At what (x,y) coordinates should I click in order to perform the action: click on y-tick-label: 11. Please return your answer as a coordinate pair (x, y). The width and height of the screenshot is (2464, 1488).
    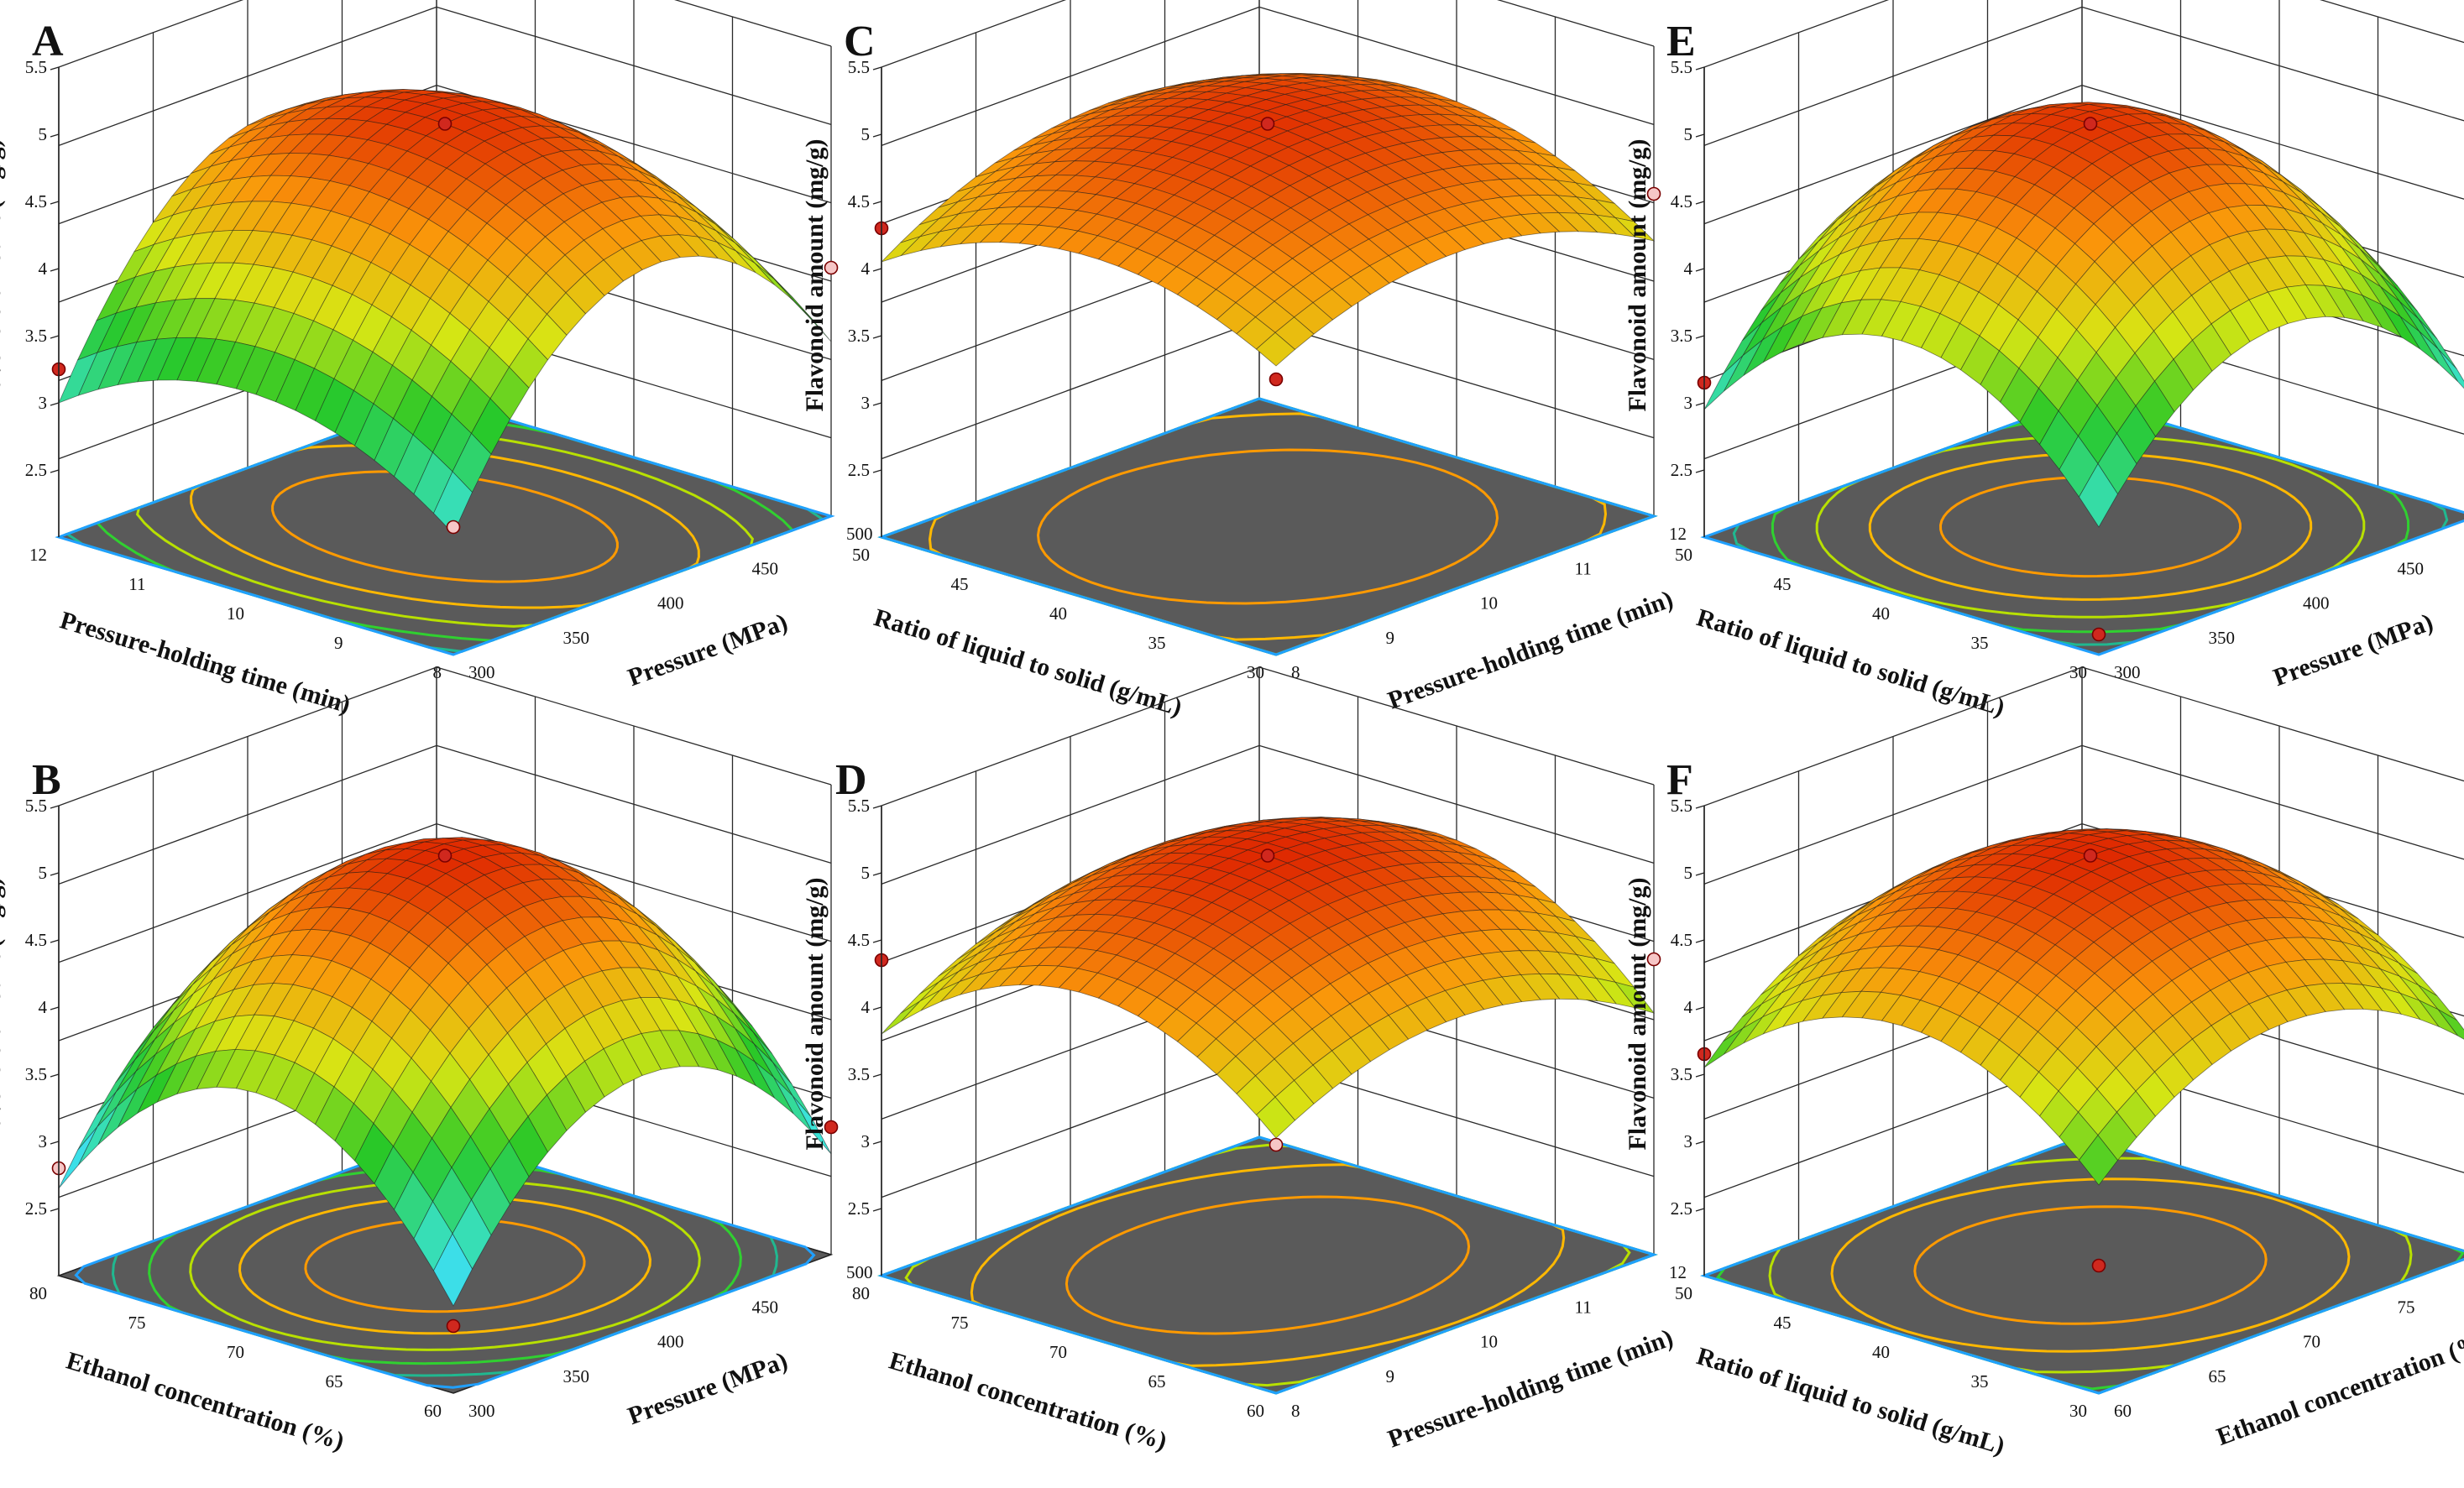
    Looking at the image, I should click on (136, 584).